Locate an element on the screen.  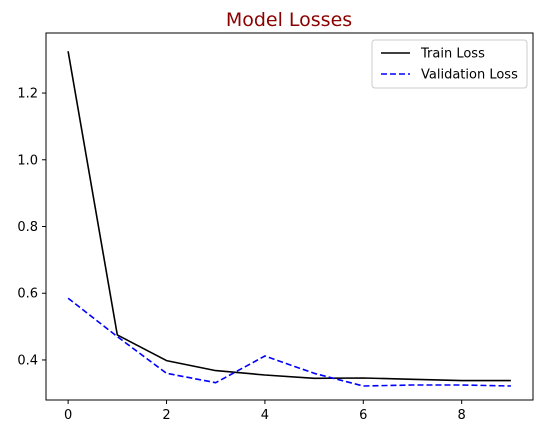
x-tick-label: 8 is located at coordinates (462, 415).